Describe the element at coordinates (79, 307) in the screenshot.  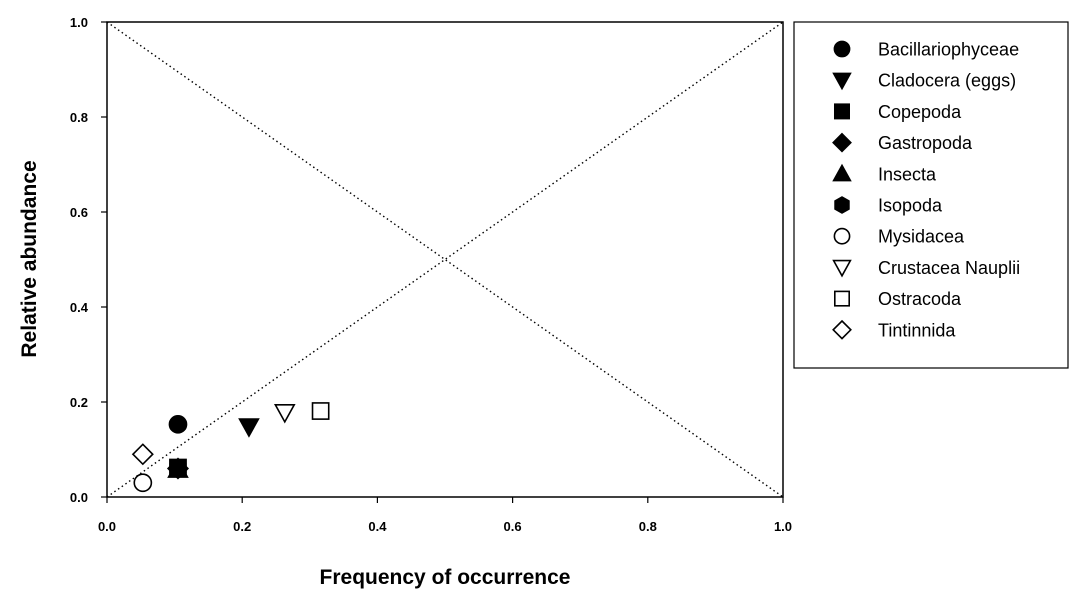
I see `y-tick-label: 0.4` at that location.